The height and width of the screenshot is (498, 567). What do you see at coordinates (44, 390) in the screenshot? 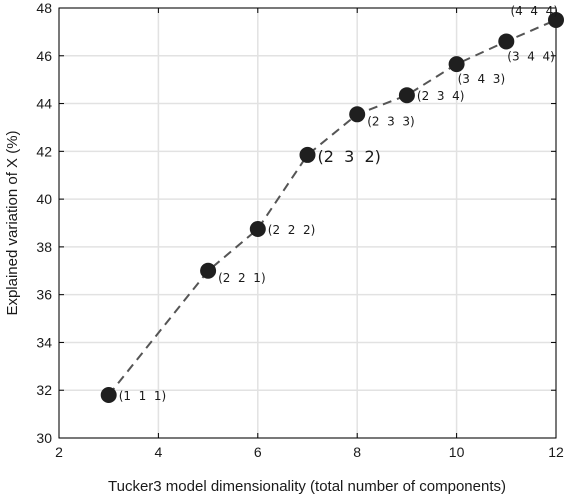
I see `y-tick-label: 32` at bounding box center [44, 390].